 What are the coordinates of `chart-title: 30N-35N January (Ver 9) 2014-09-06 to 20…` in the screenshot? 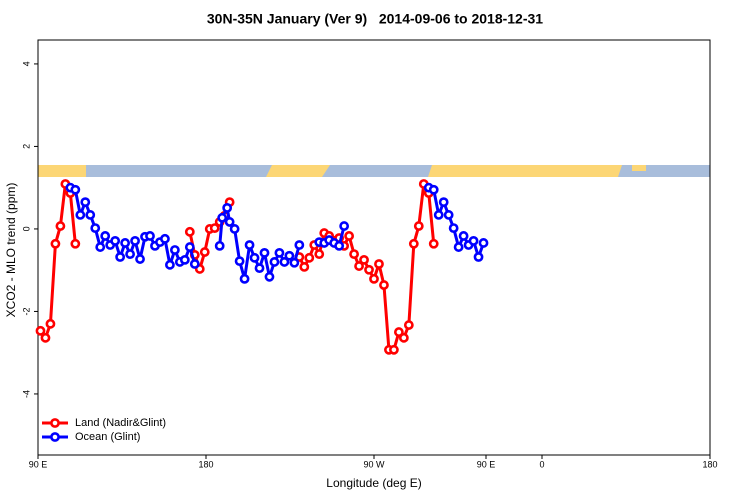 It's located at (375, 19).